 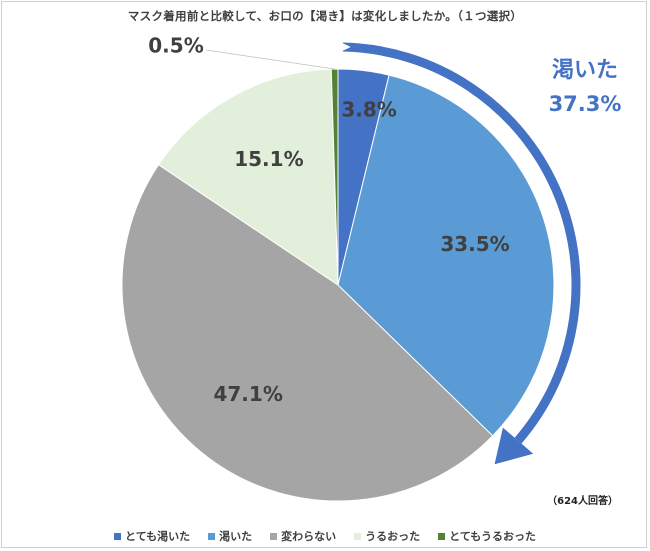 What do you see at coordinates (393, 536) in the screenshot?
I see `legend-label: うるおった` at bounding box center [393, 536].